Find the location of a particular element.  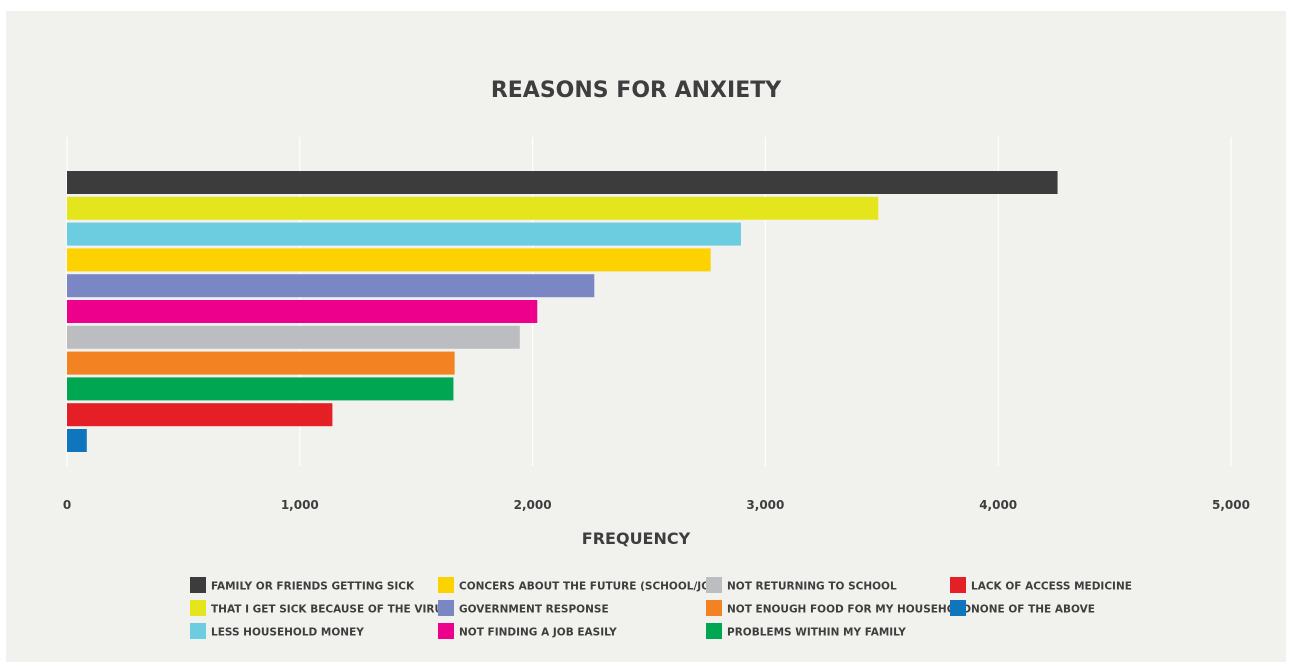

x-tick-label-1: 1,000 is located at coordinates (300, 505).